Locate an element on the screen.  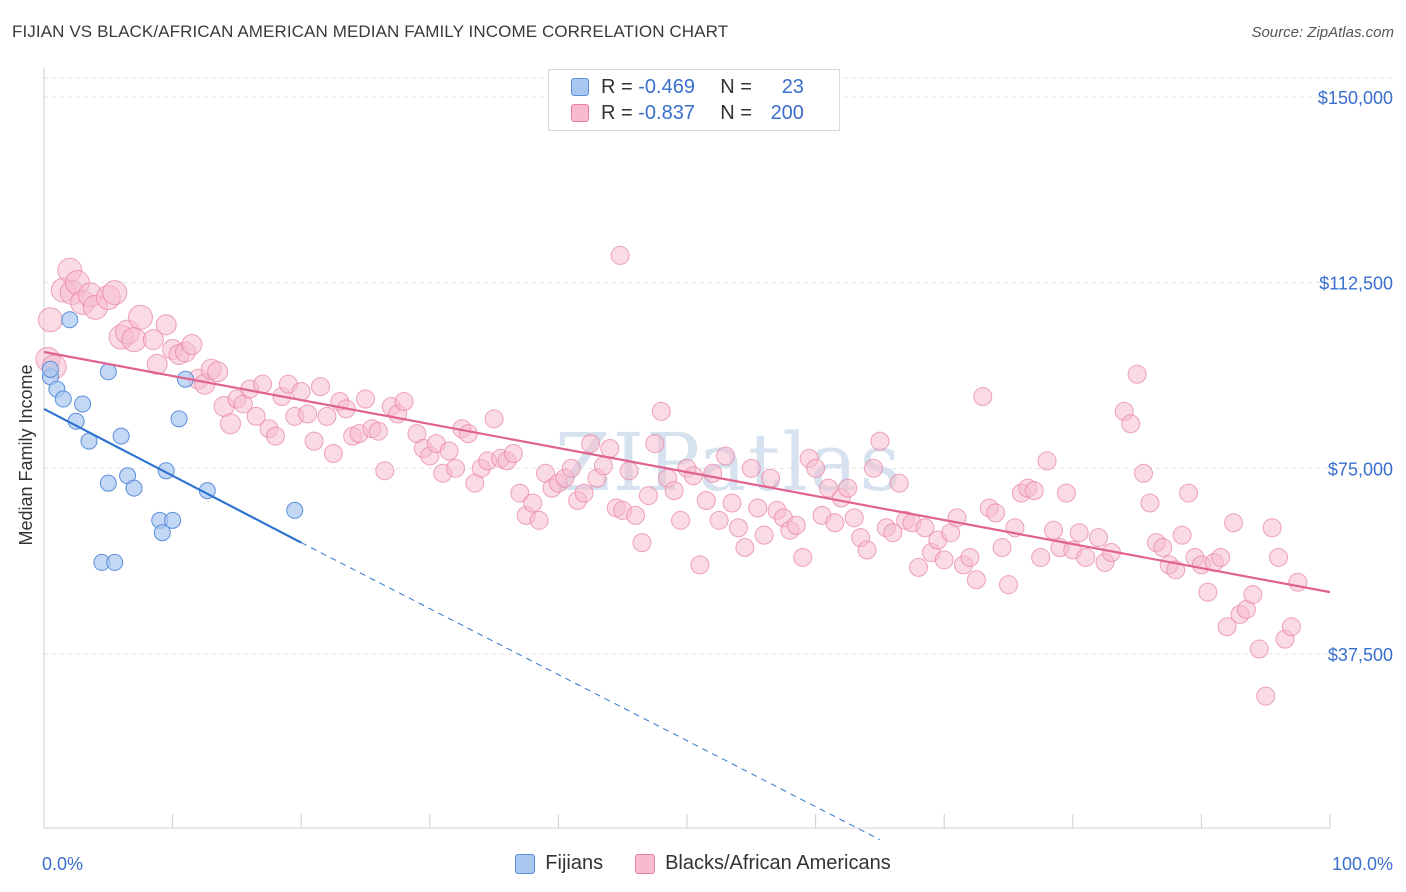
y-tick-label: $37,500 is located at coordinates (1360, 655).